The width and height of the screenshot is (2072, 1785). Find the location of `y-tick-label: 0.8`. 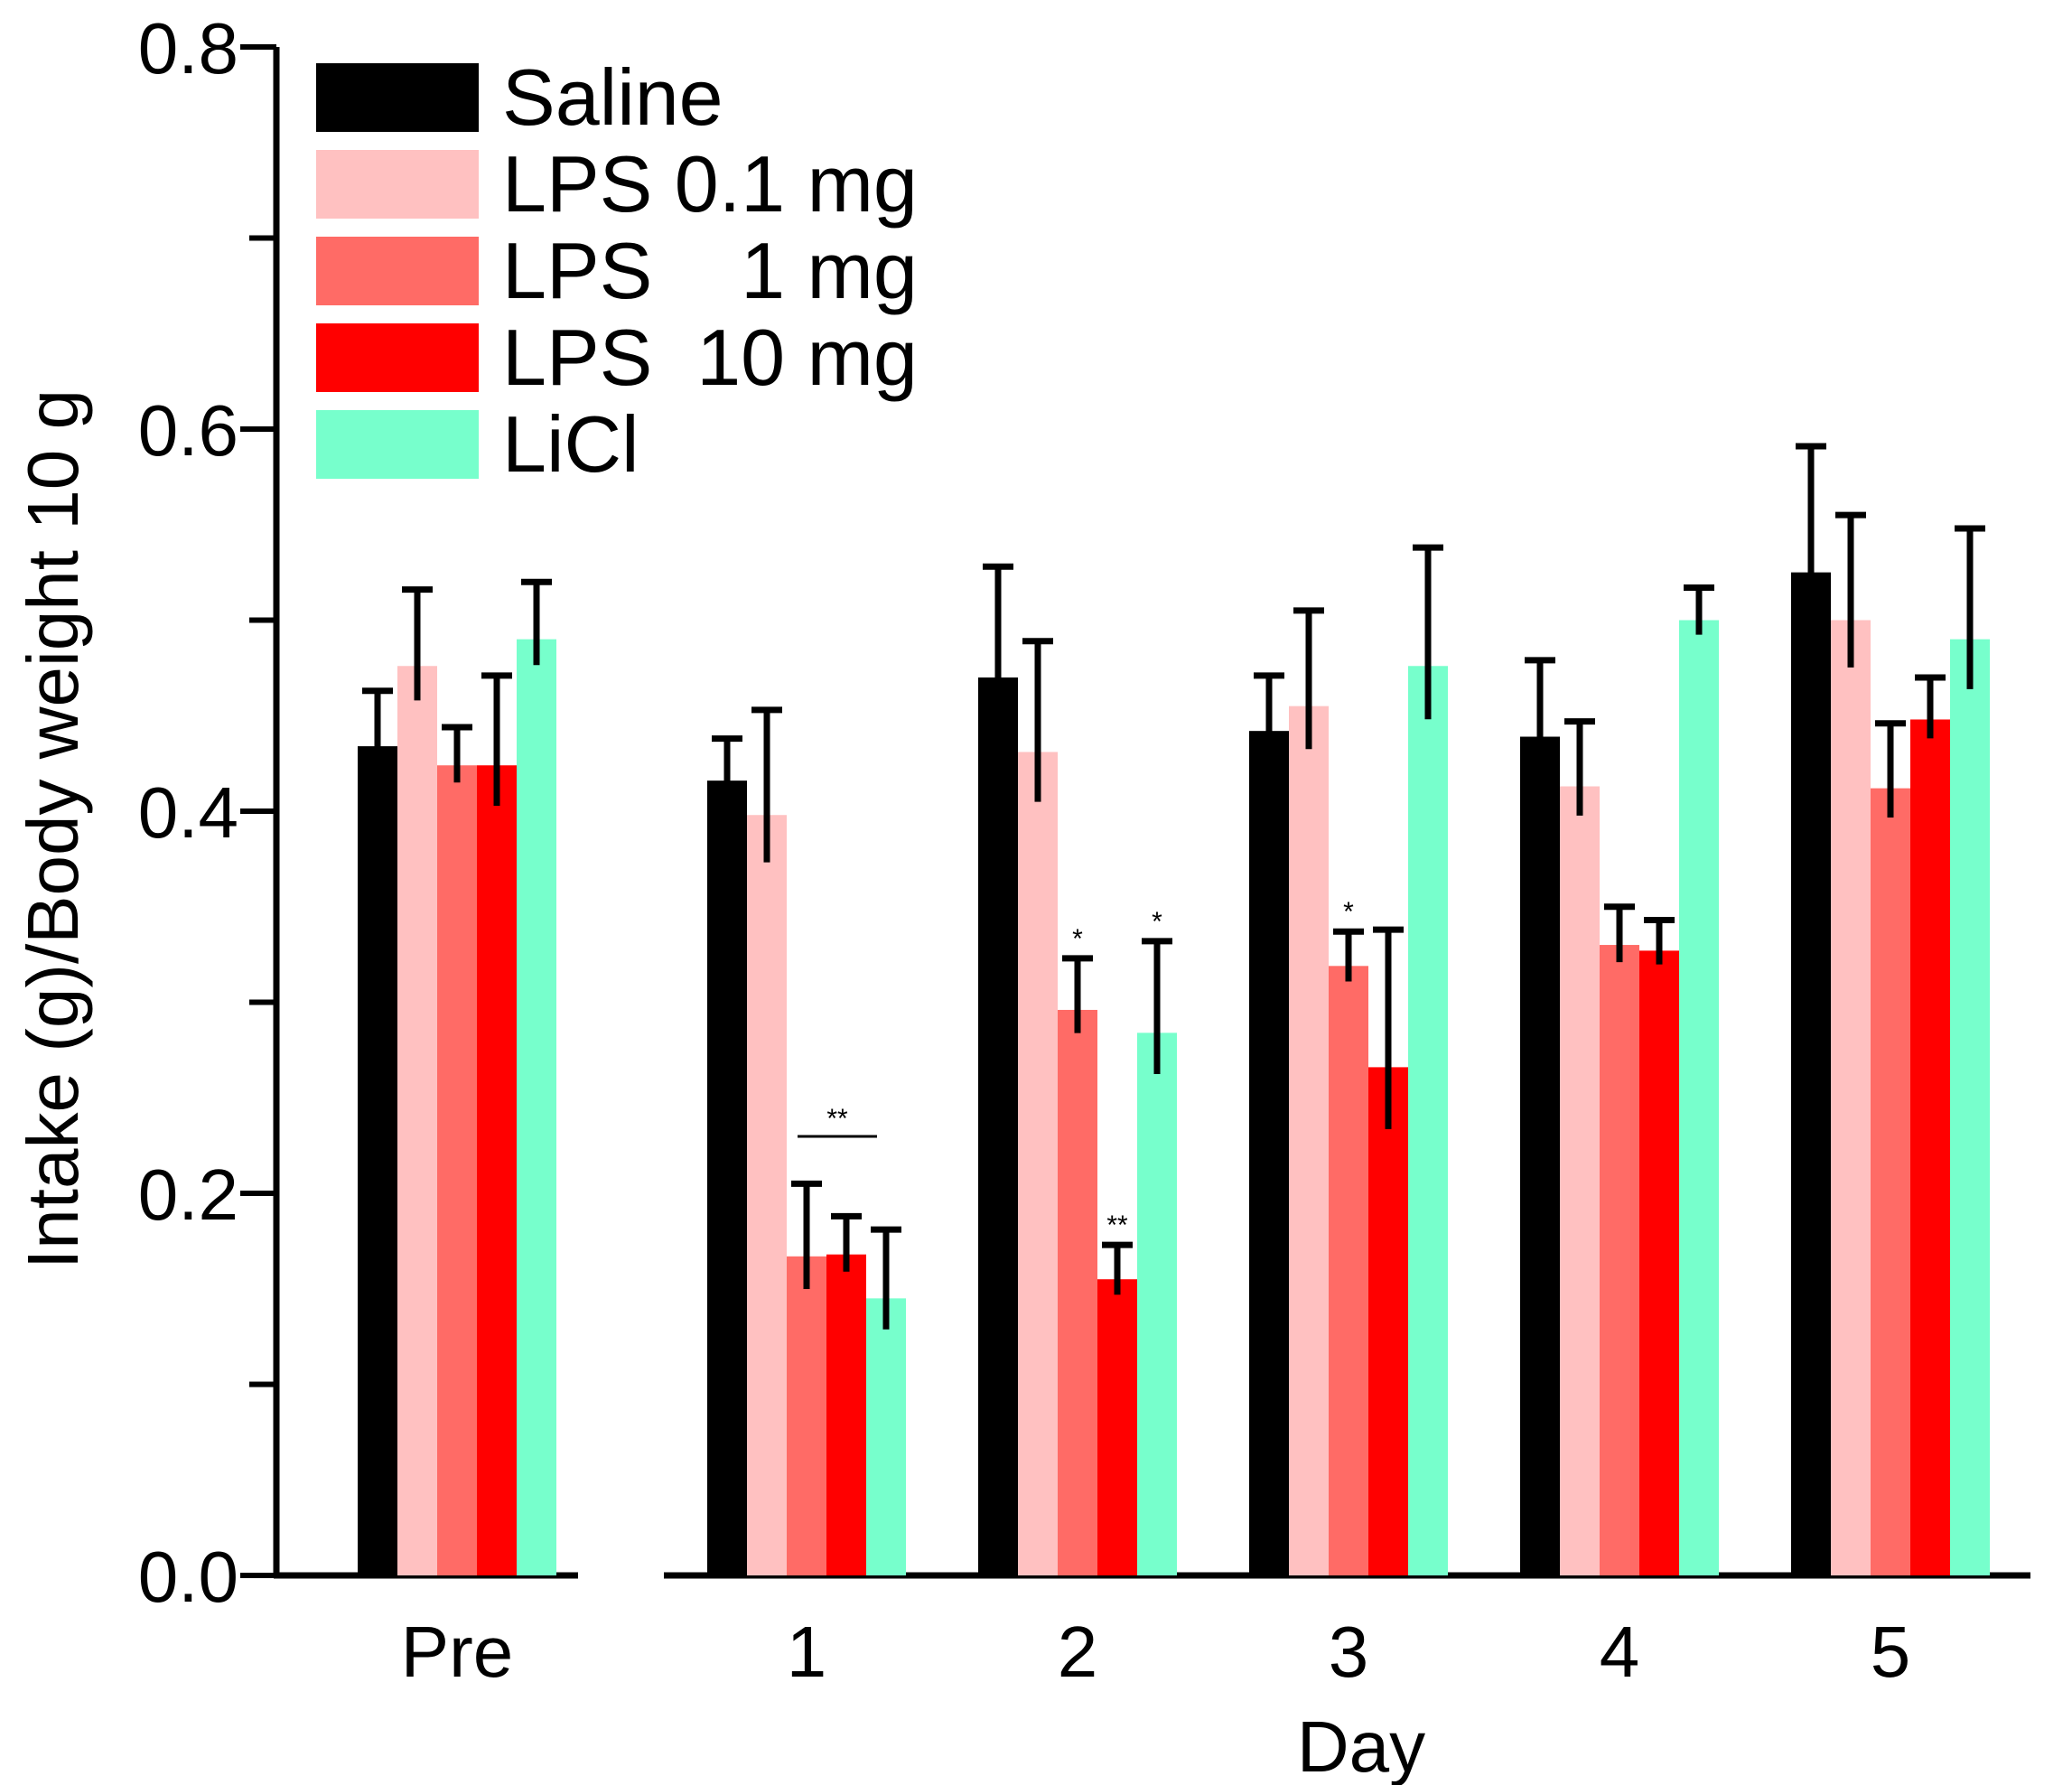

y-tick-label: 0.8 is located at coordinates (188, 48).